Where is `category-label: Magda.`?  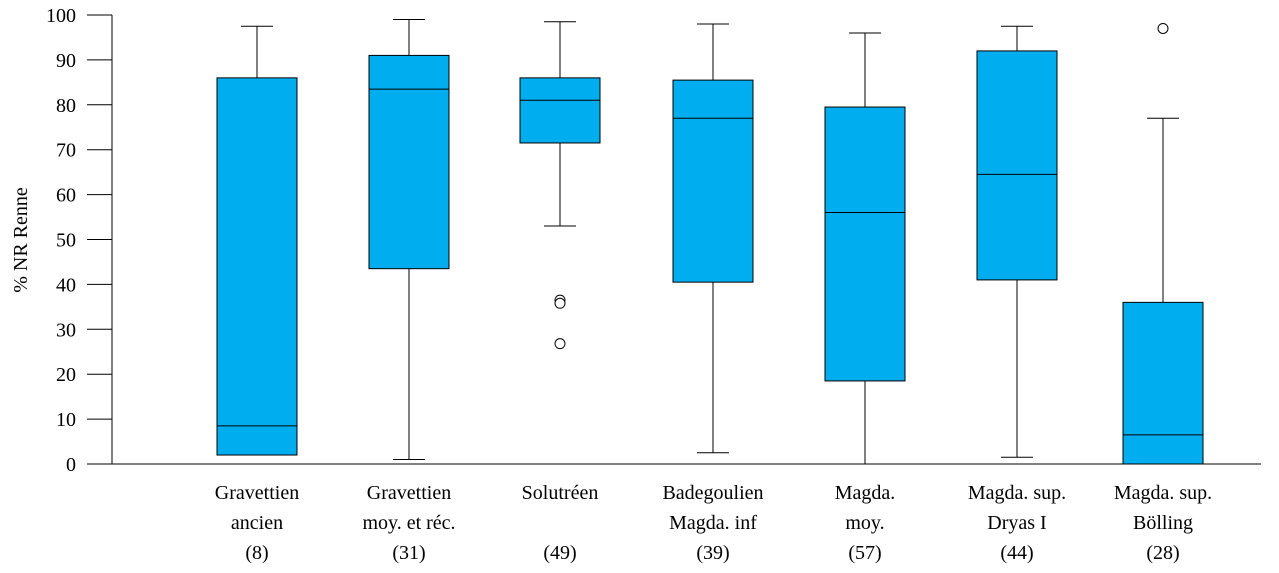
category-label: Magda. is located at coordinates (865, 493).